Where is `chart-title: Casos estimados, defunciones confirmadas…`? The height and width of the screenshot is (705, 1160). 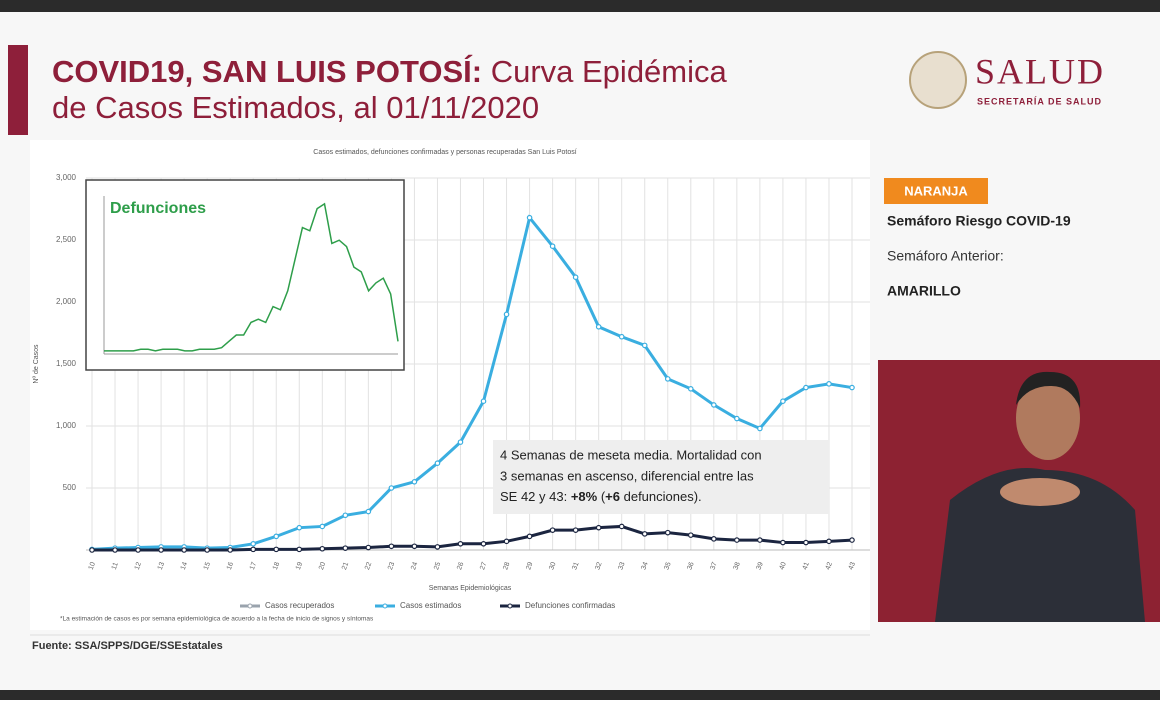
chart-title: Casos estimados, defunciones confirmadas… is located at coordinates (444, 152).